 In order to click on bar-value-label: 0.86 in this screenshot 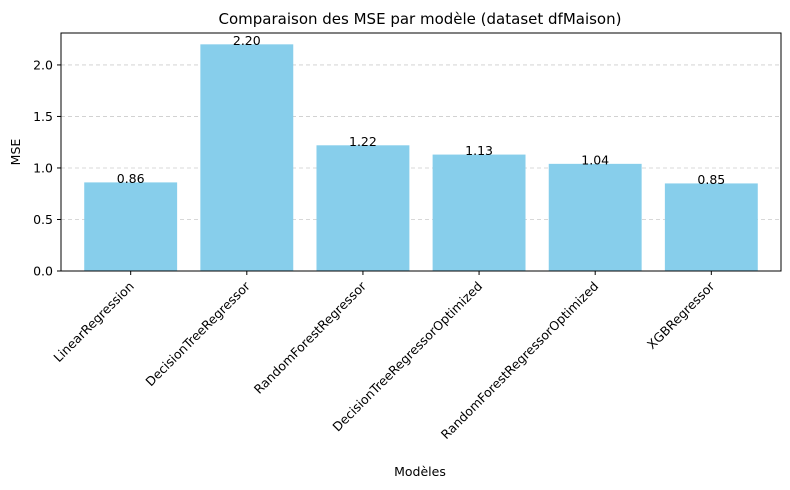, I will do `click(131, 178)`.